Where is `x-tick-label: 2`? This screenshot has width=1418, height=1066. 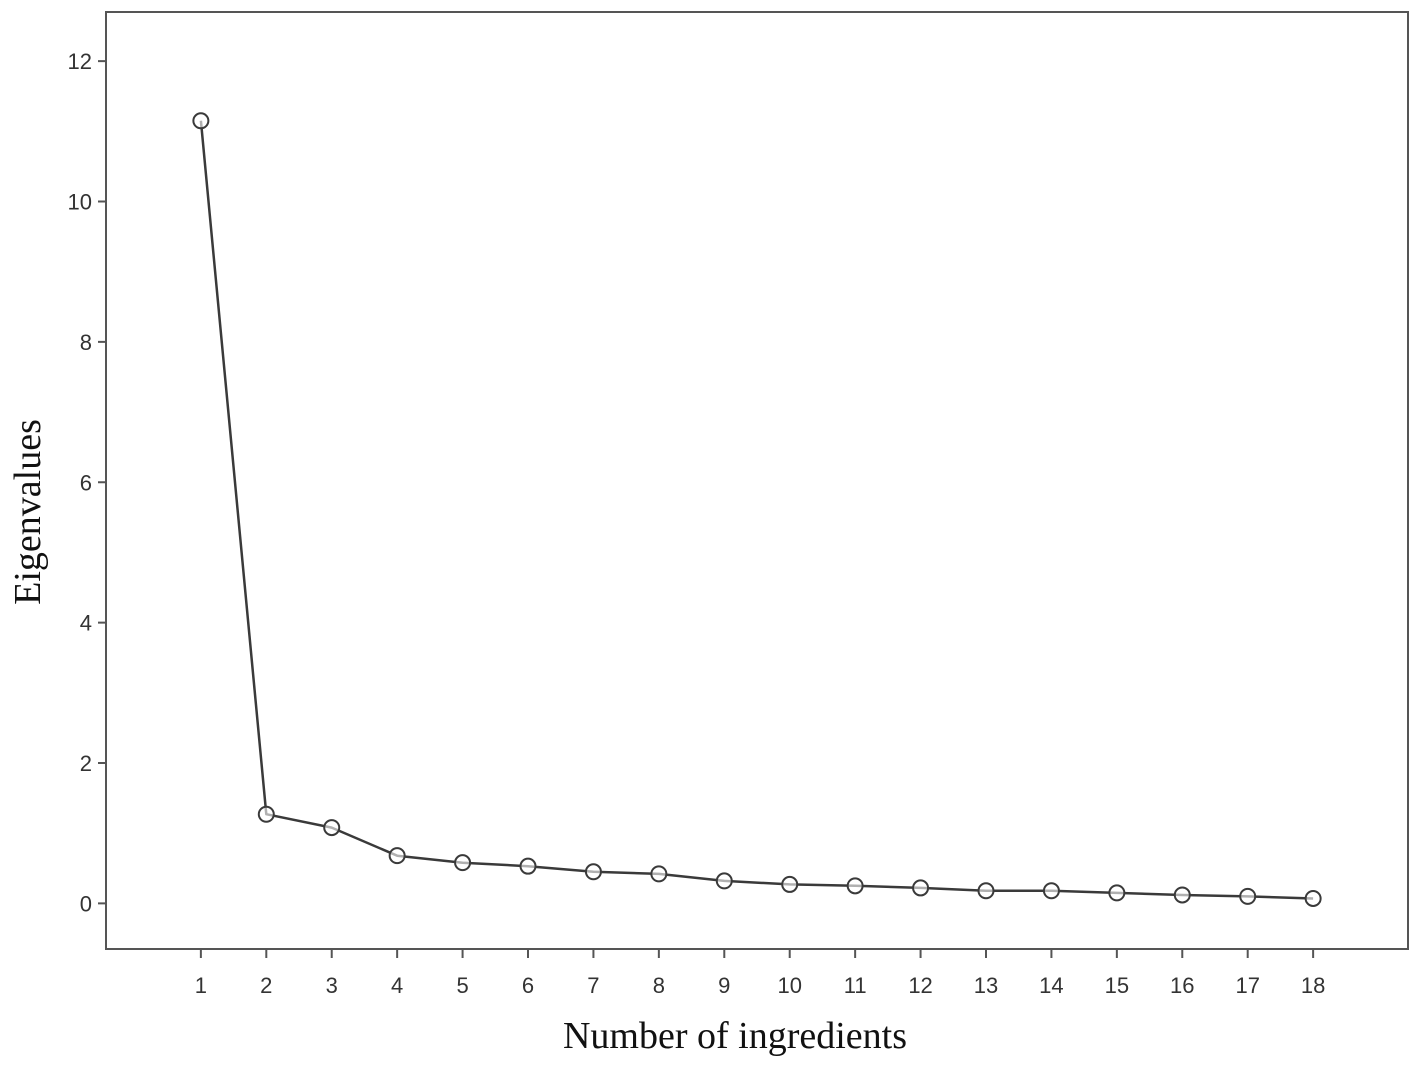 x-tick-label: 2 is located at coordinates (266, 985).